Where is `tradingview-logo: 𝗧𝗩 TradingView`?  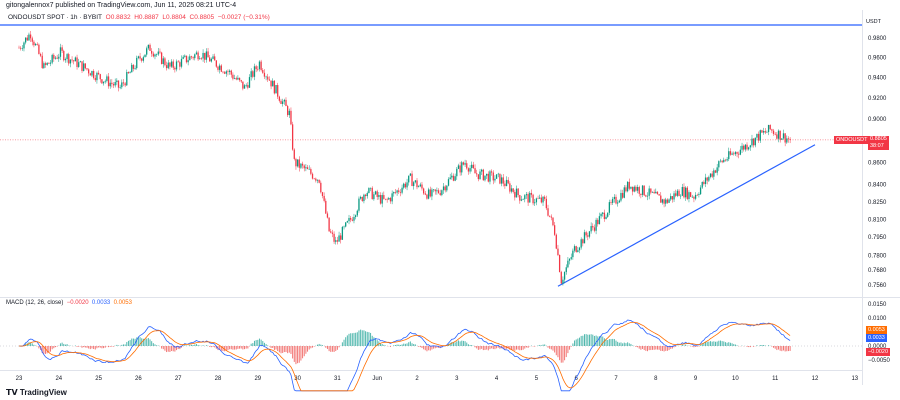
tradingview-logo: 𝗧𝗩 TradingView is located at coordinates (36, 392).